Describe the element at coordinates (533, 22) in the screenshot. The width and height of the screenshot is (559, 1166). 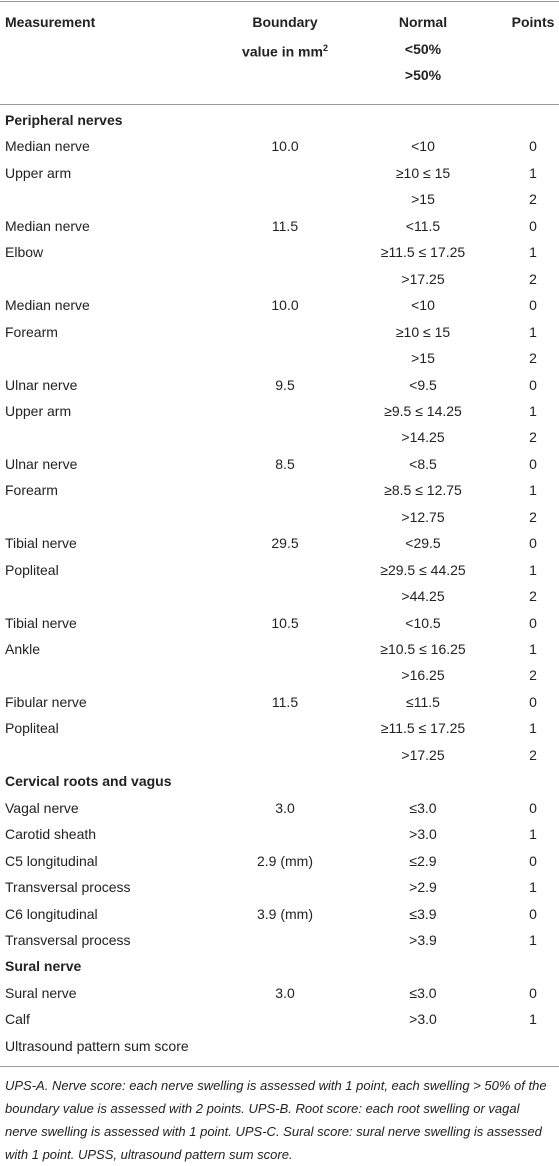
I see `header-cell: Points` at that location.